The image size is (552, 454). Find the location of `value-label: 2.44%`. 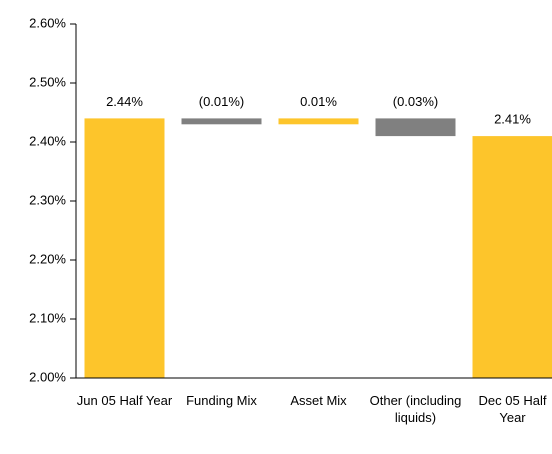

value-label: 2.44% is located at coordinates (124, 101).